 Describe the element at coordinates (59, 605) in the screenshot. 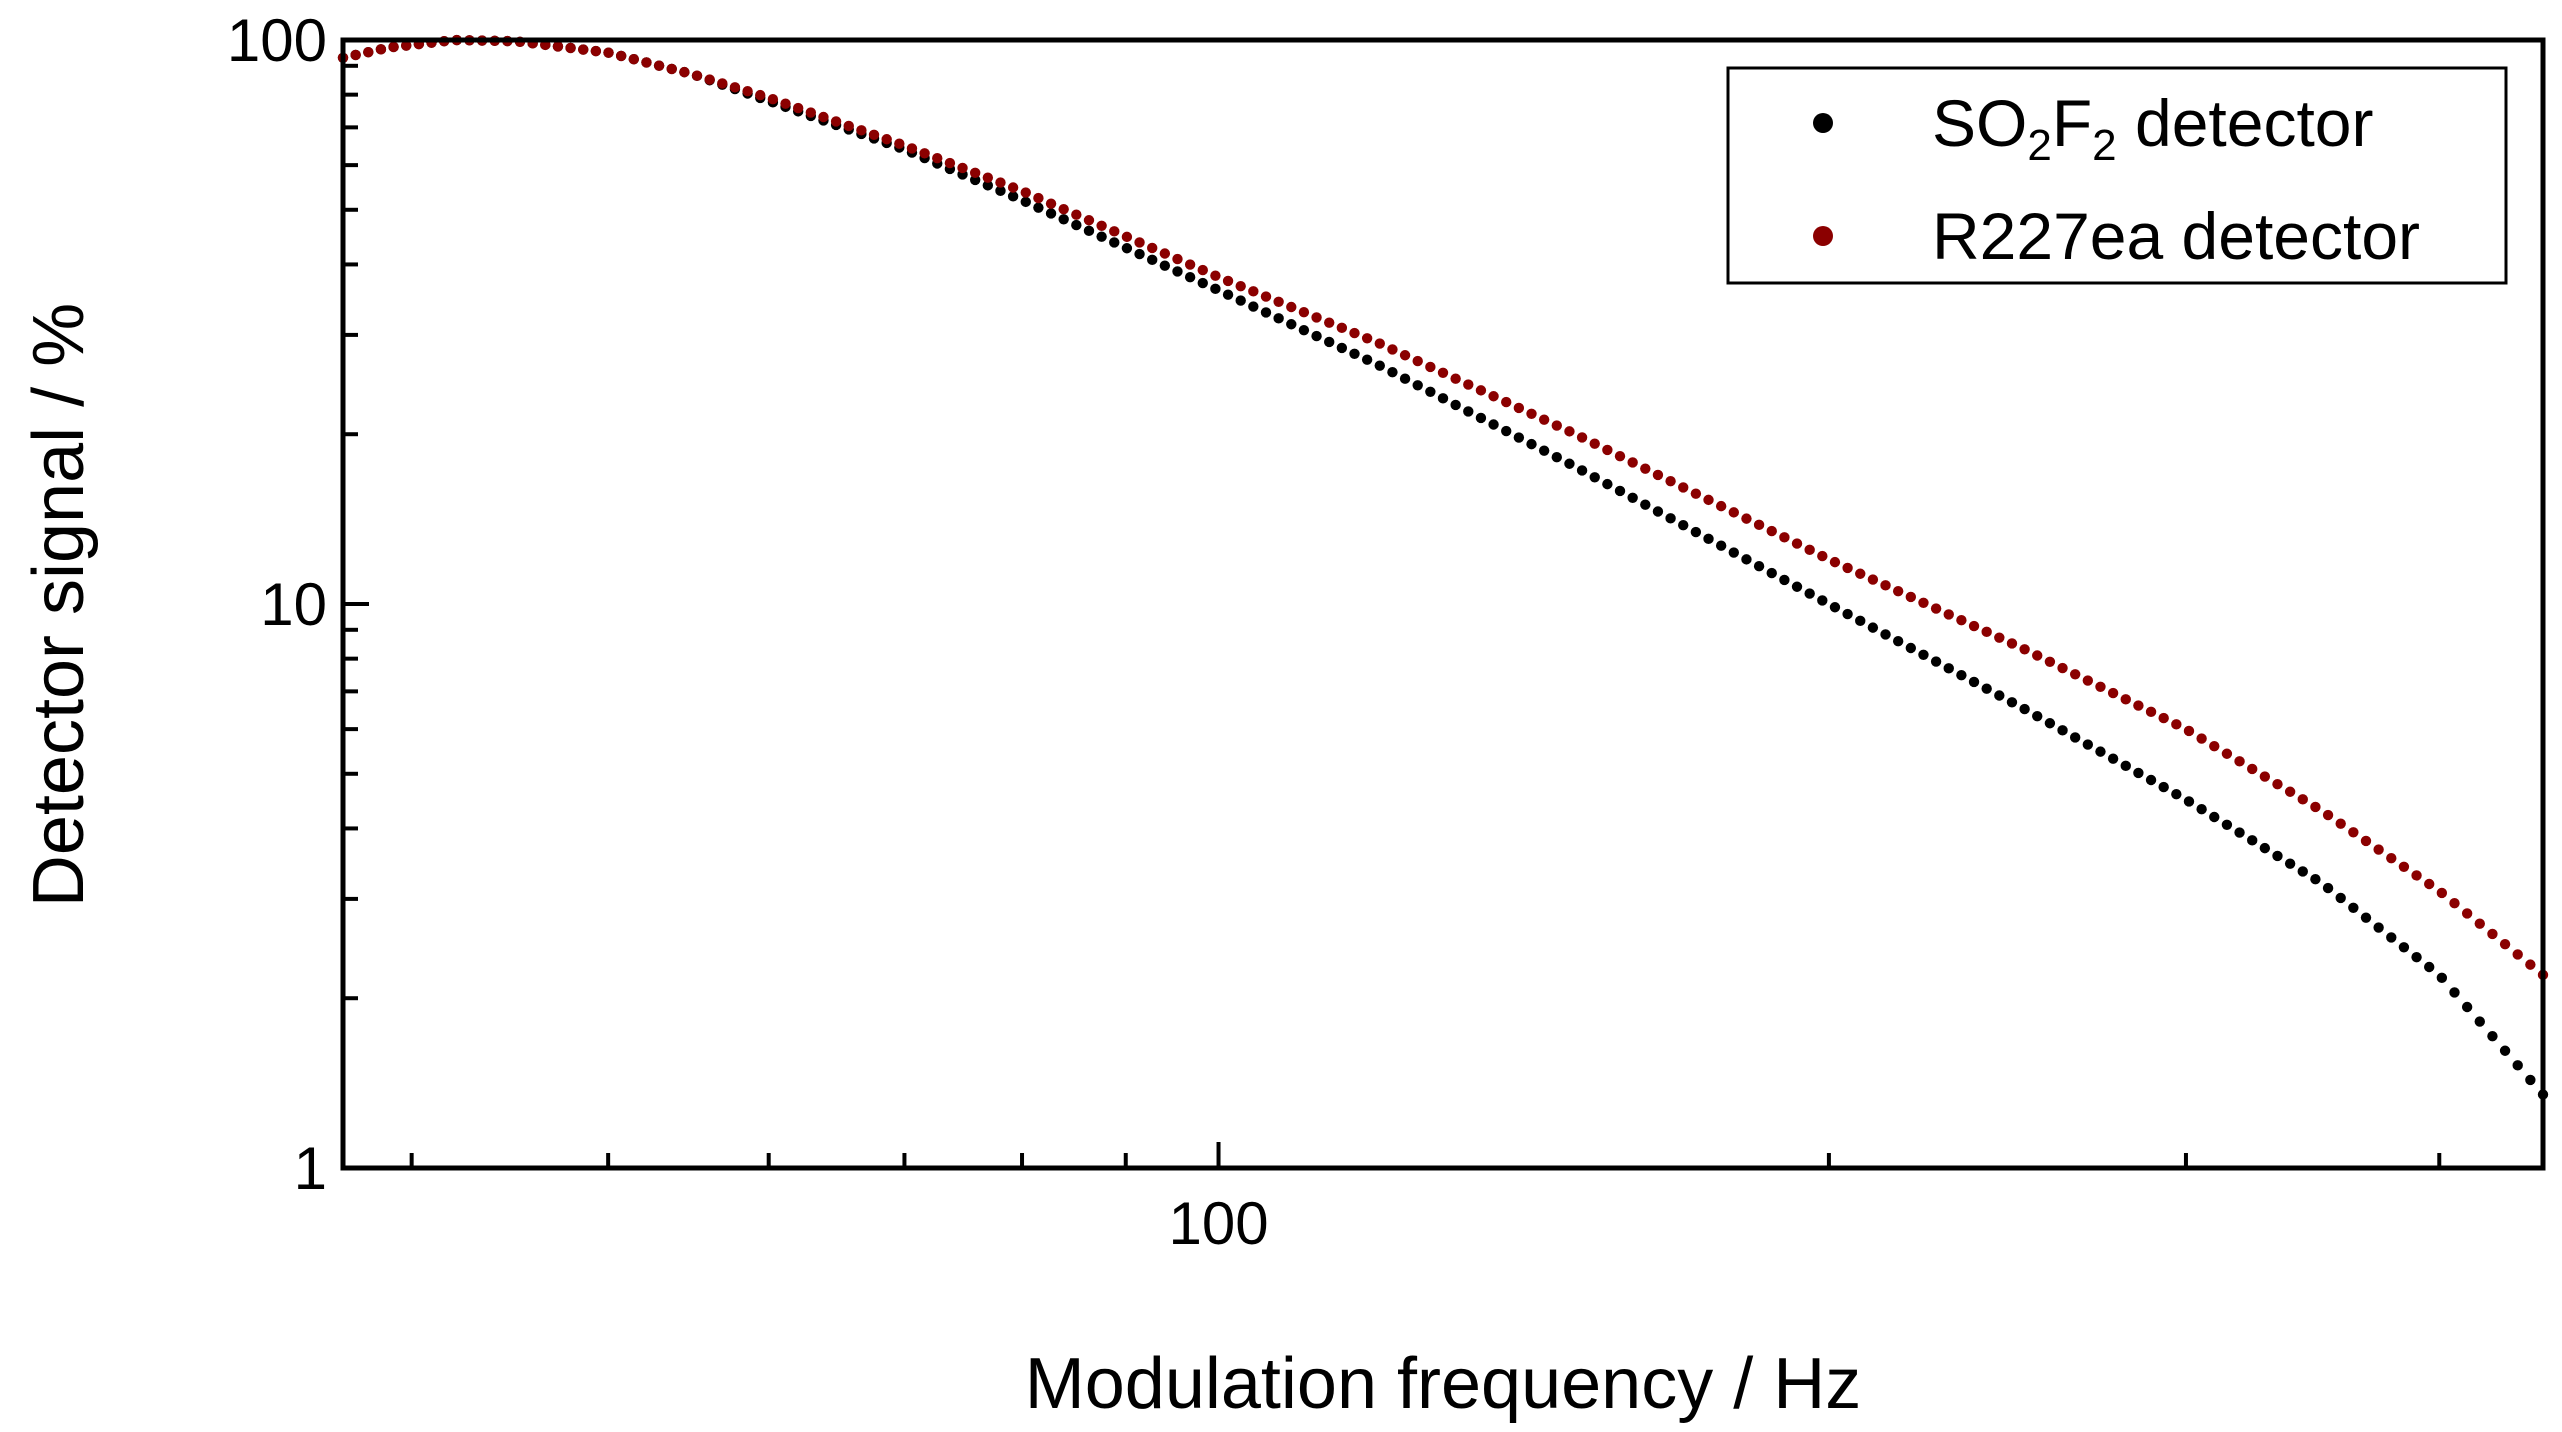

I see `y-axis-title: Detector signal / %` at that location.